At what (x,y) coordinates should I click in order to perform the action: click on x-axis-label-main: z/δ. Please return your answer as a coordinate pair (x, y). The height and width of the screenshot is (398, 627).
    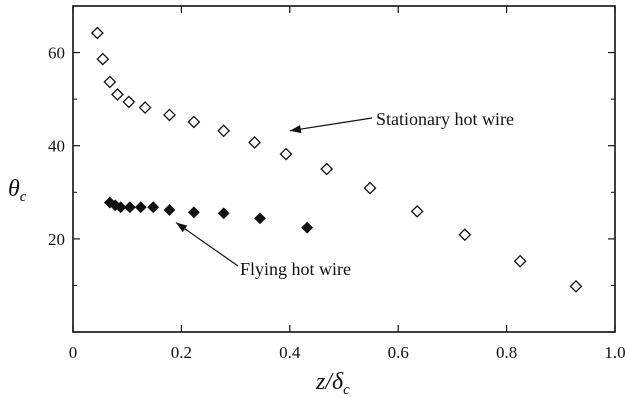
    Looking at the image, I should click on (329, 382).